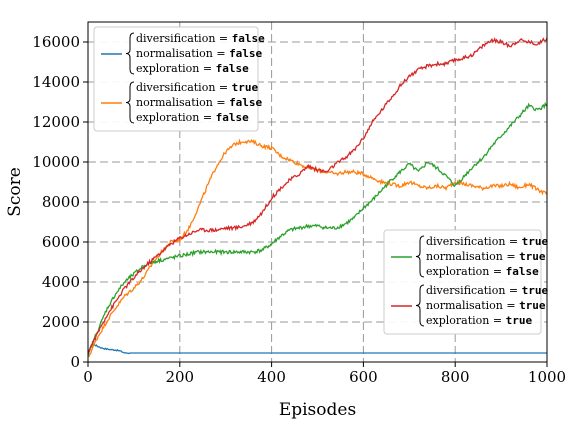 This screenshot has height=422, width=568. What do you see at coordinates (179, 377) in the screenshot?
I see `x-tick-label: 200` at bounding box center [179, 377].